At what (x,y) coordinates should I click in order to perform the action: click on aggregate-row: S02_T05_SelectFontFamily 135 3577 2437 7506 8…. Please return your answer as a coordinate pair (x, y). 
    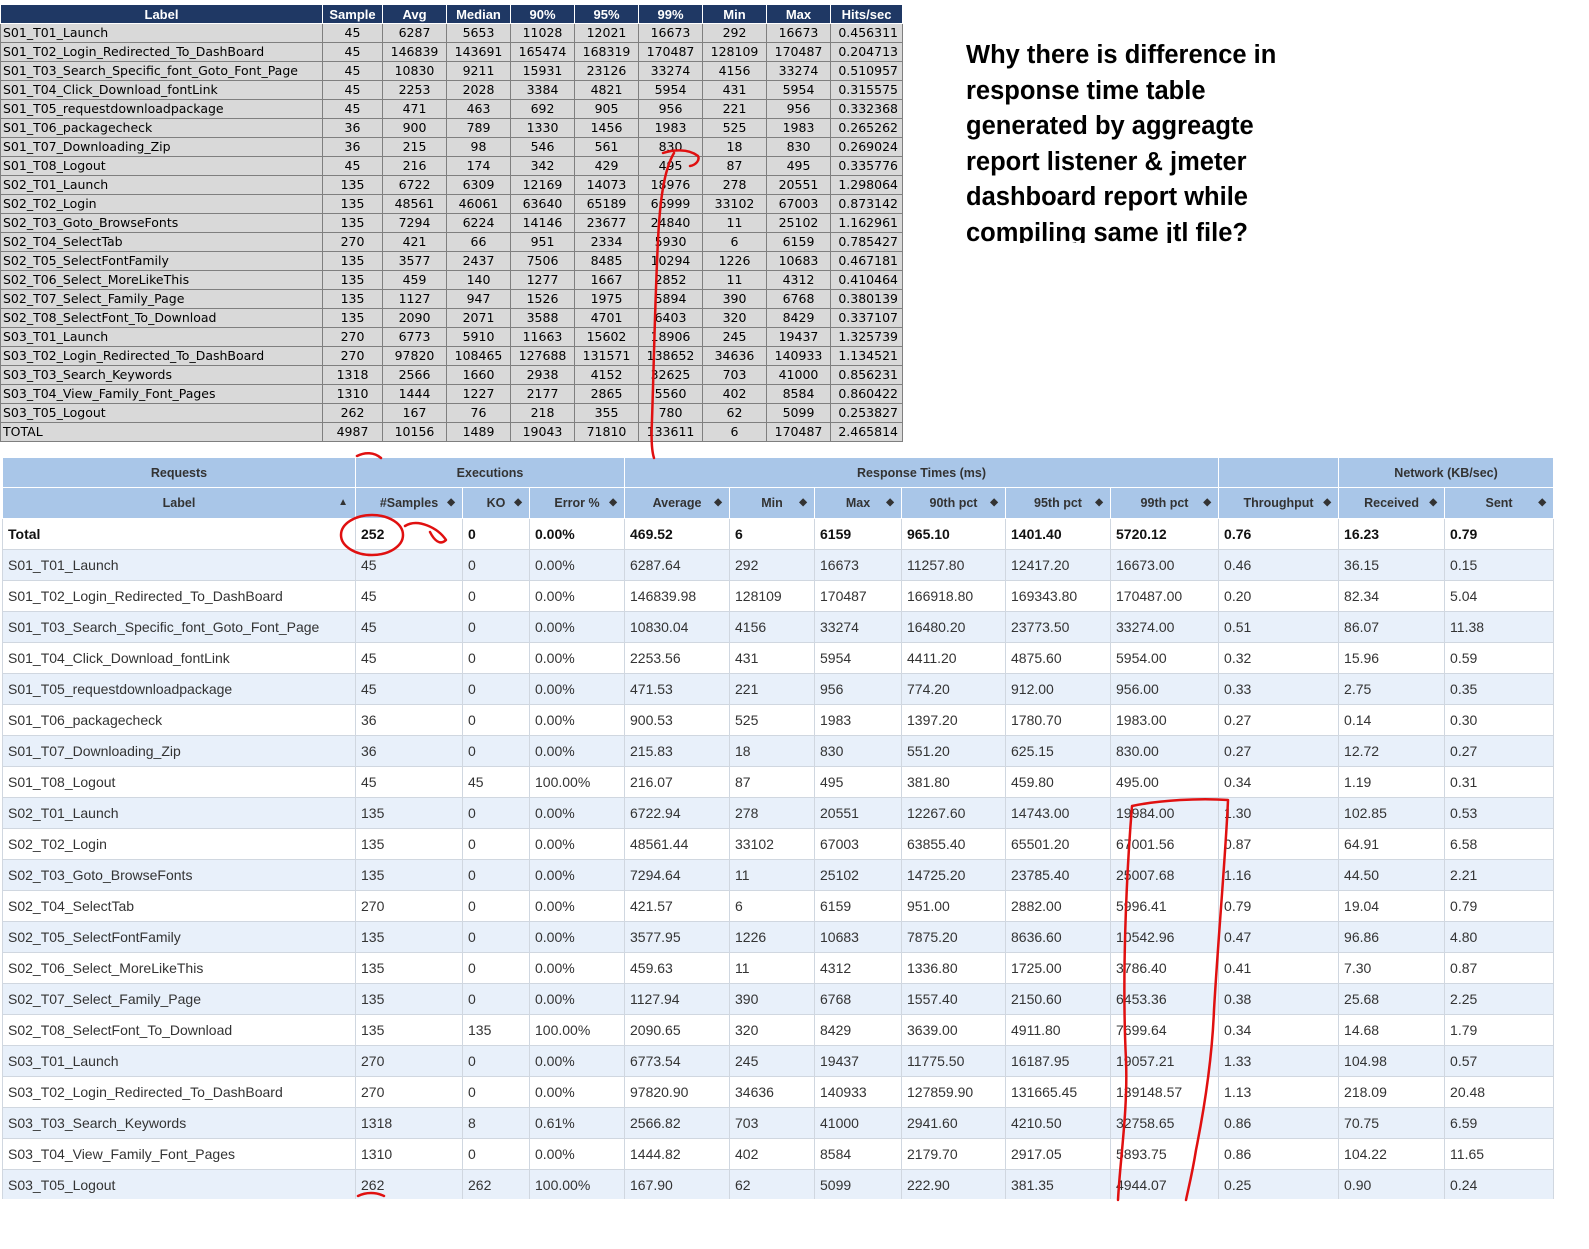
    Looking at the image, I should click on (451, 261).